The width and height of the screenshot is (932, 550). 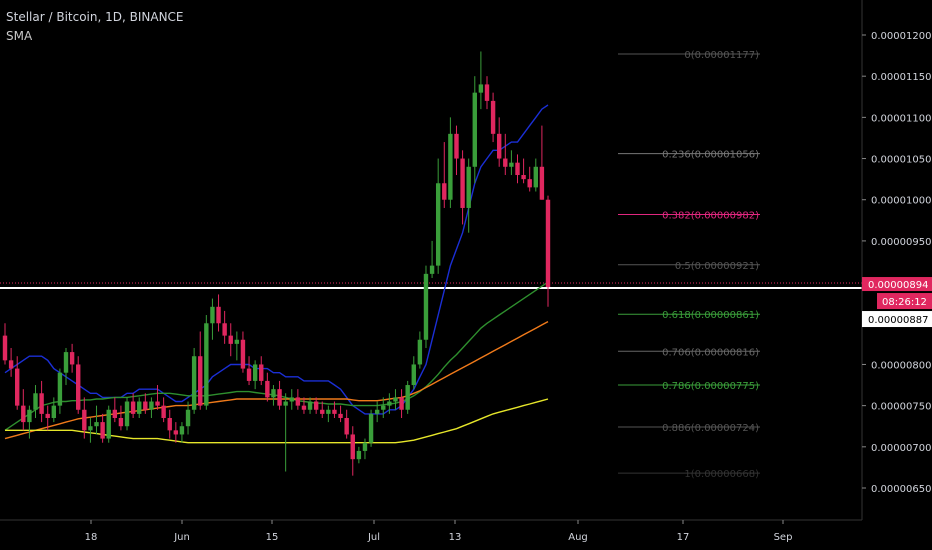 I want to click on reference-price-label: 0.00000887, so click(x=898, y=320).